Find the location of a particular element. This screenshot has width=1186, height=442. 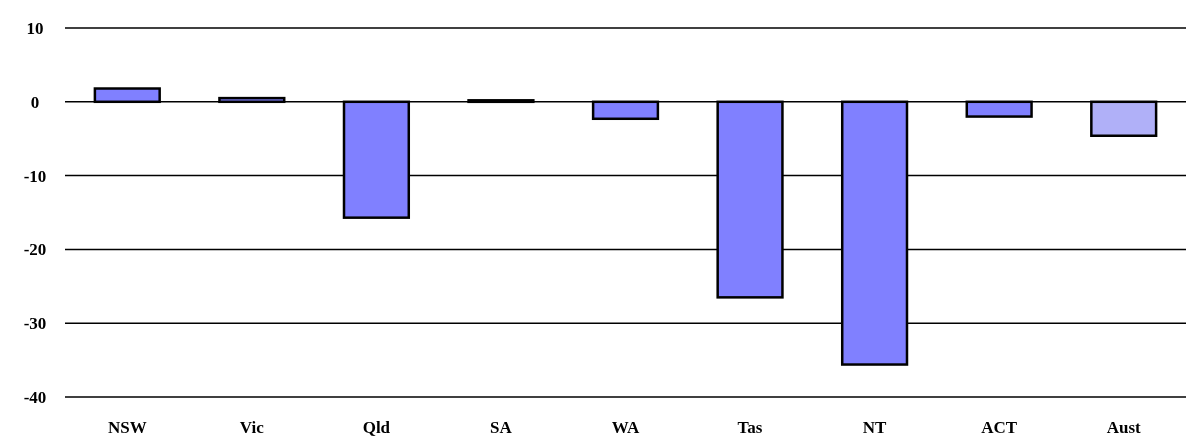

x-tick-label: NSW is located at coordinates (127, 427).